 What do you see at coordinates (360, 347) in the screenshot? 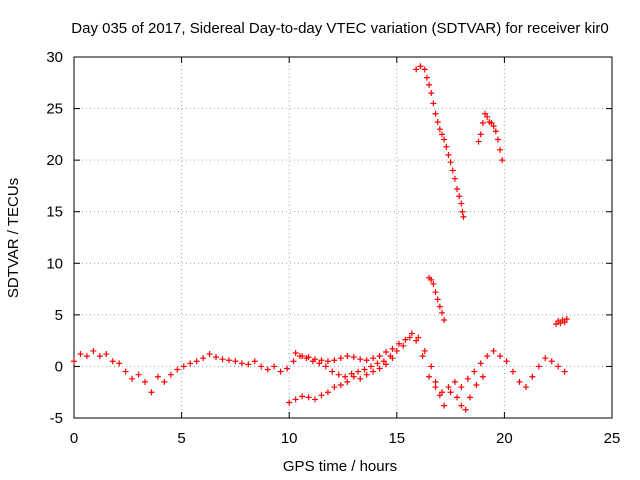
I see `series-upper-band` at bounding box center [360, 347].